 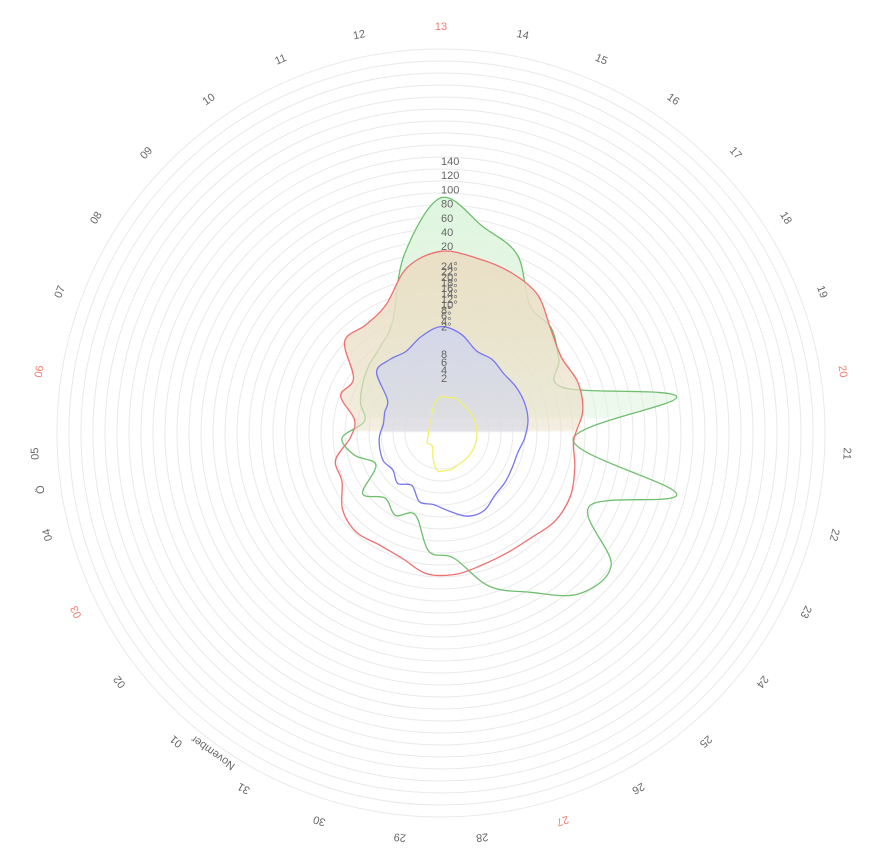 I want to click on day-label-15: 15, so click(x=601, y=60).